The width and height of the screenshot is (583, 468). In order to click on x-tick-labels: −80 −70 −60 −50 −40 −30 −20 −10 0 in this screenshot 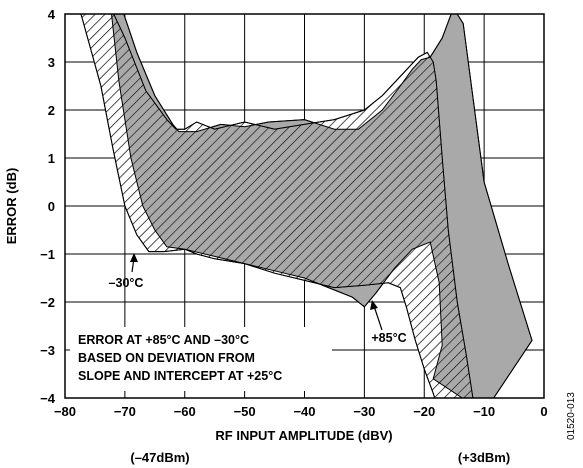, I will do `click(301, 411)`.